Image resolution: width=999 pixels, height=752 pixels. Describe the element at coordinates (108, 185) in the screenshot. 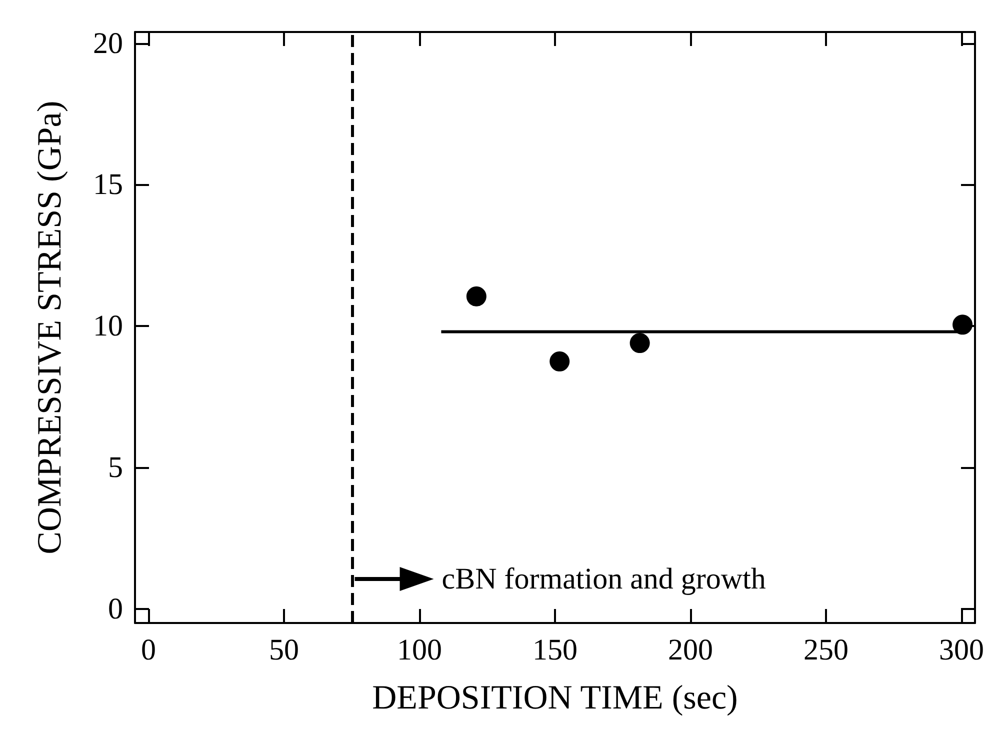

I see `y-tick-label: 15` at that location.